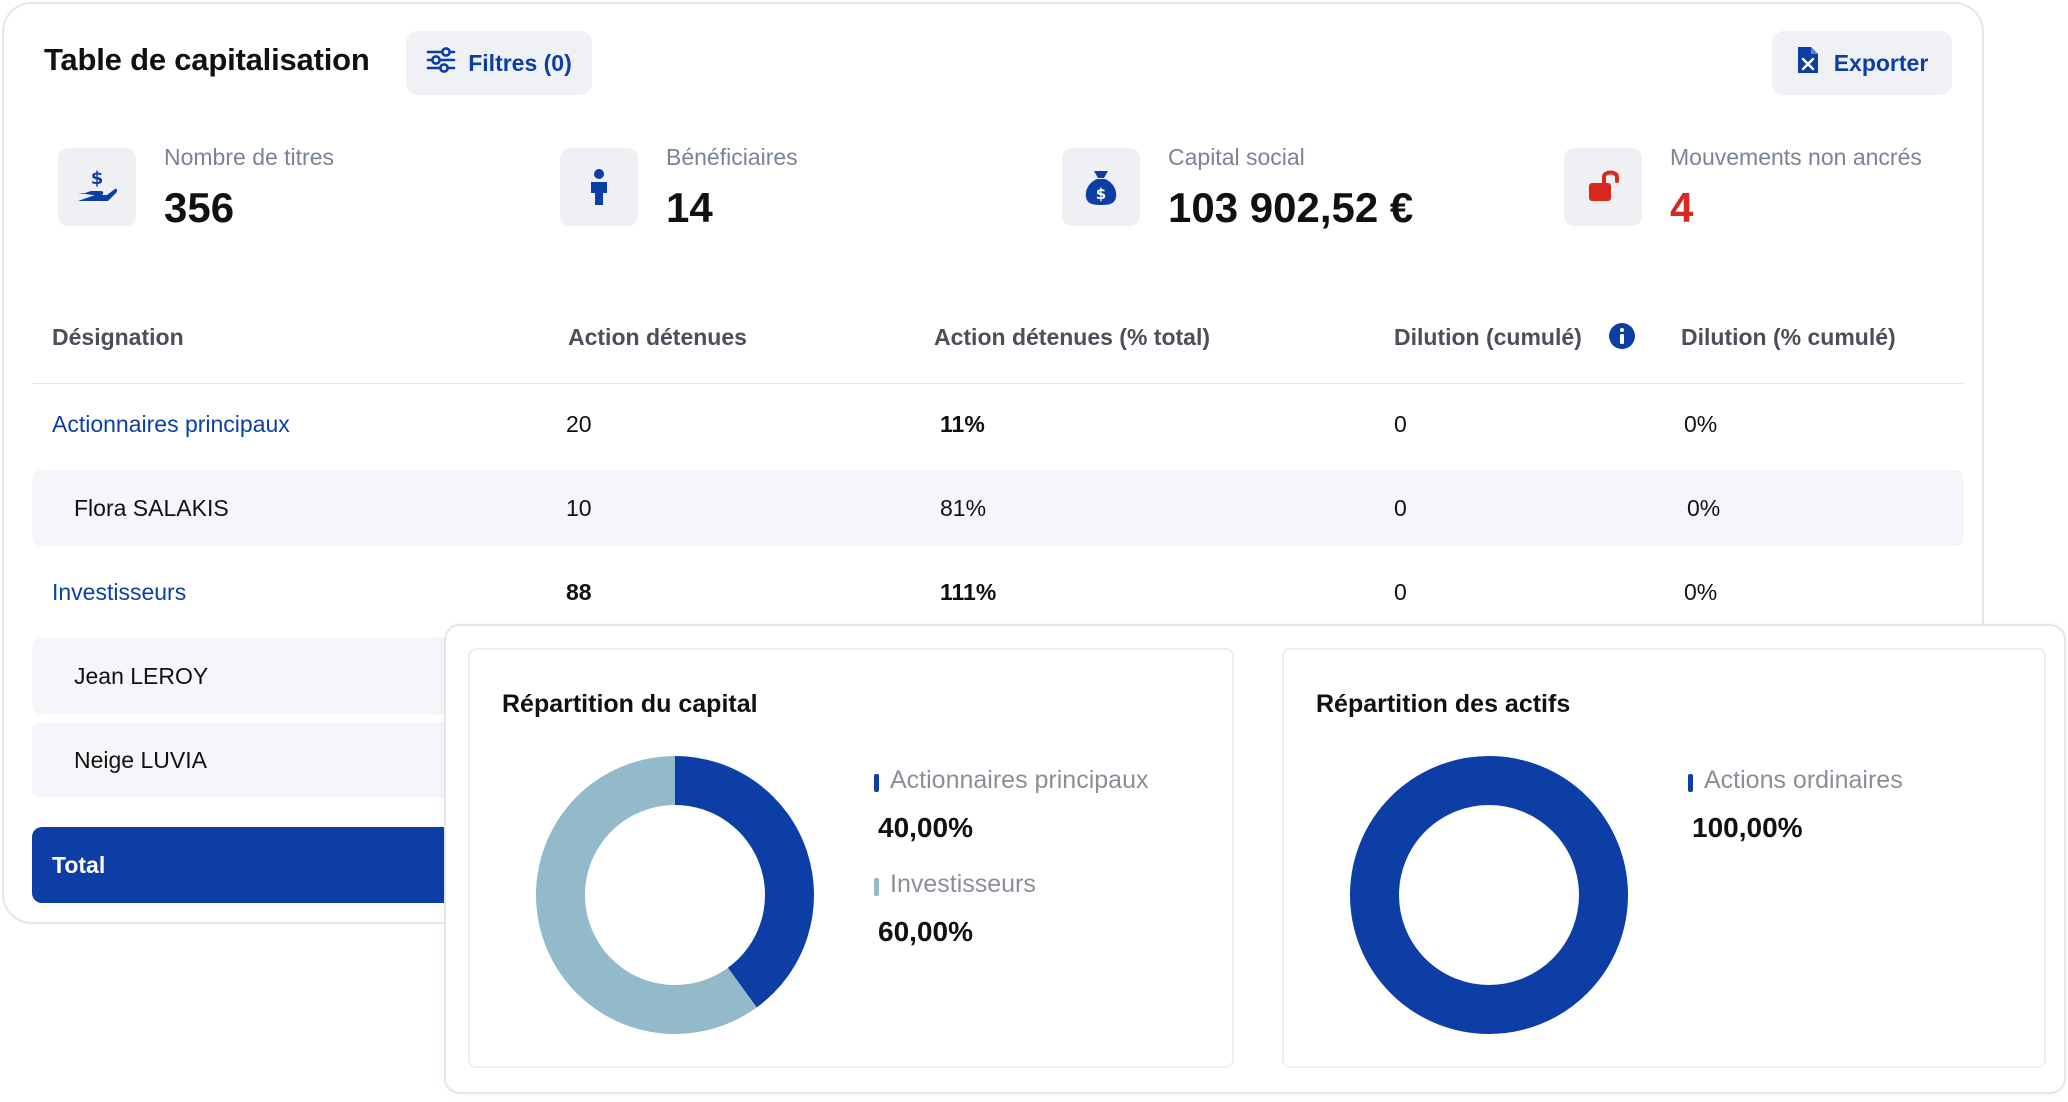 The image size is (2068, 1102). What do you see at coordinates (998, 383) in the screenshot?
I see `header-divider` at bounding box center [998, 383].